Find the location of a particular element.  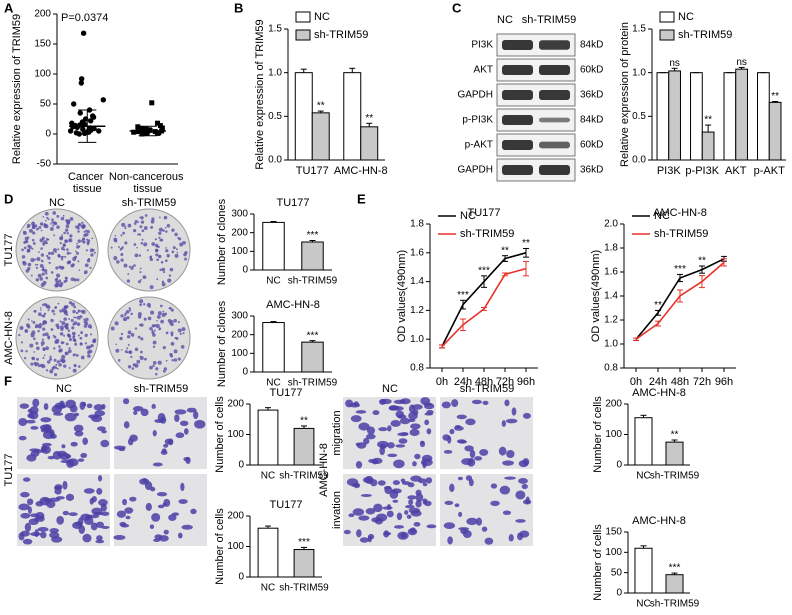

x-tick-label: TU177 is located at coordinates (312, 171).